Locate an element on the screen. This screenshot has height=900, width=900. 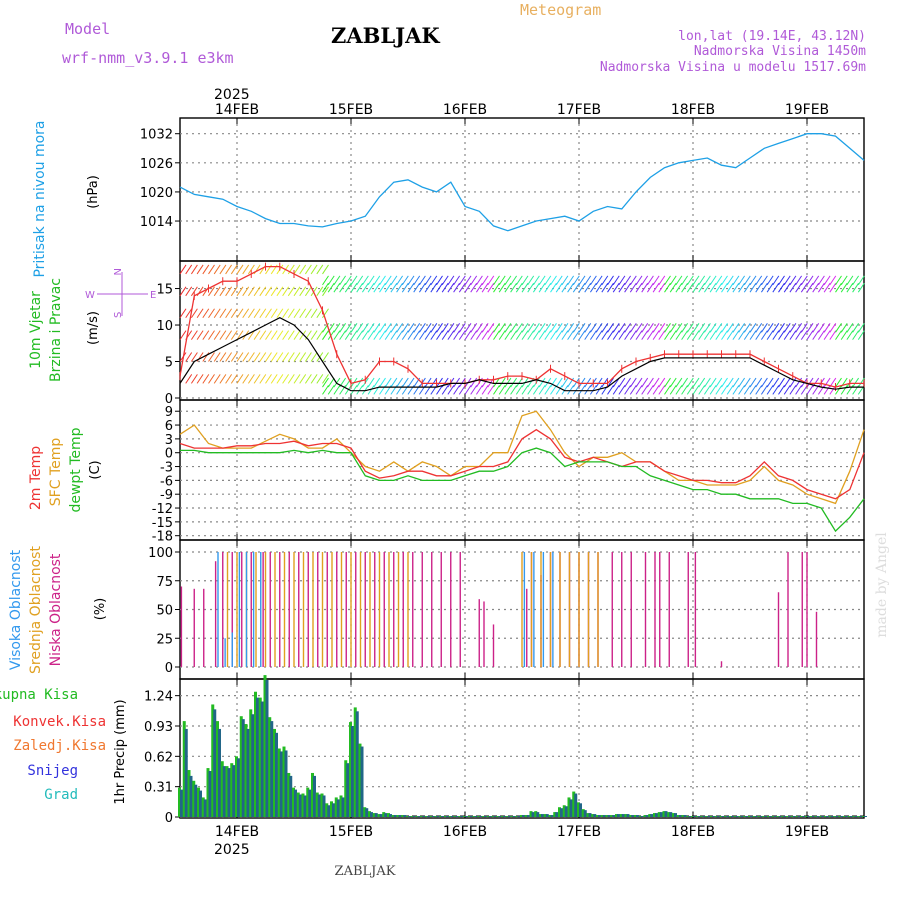
year-label-top: 2025 is located at coordinates (232, 95).